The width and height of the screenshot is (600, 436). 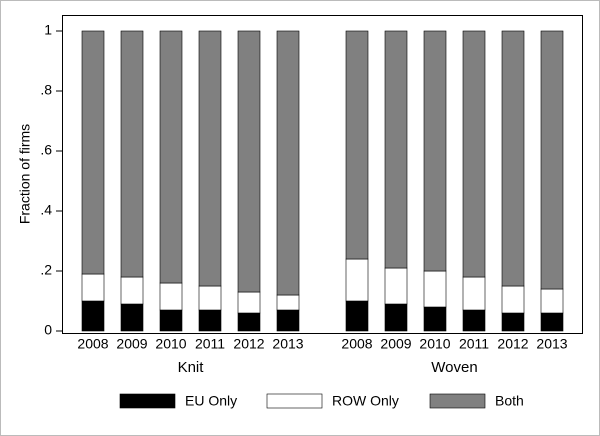 What do you see at coordinates (46, 210) in the screenshot?
I see `y-tick-label: .4` at bounding box center [46, 210].